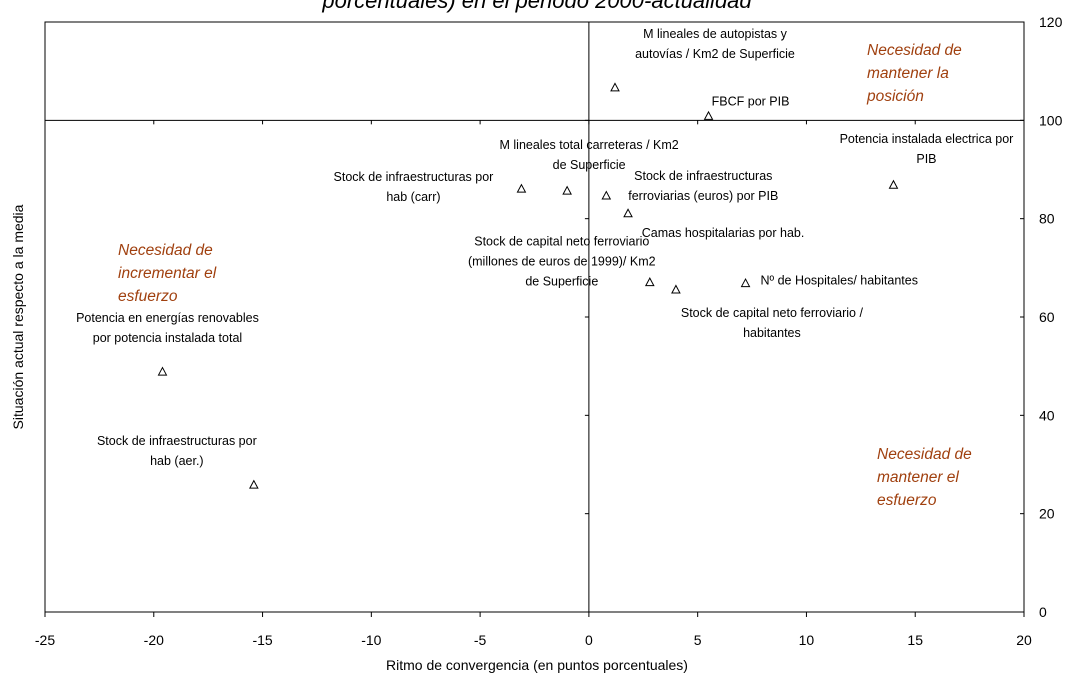 This screenshot has width=1070, height=677. I want to click on y-tick-label: 80, so click(1047, 219).